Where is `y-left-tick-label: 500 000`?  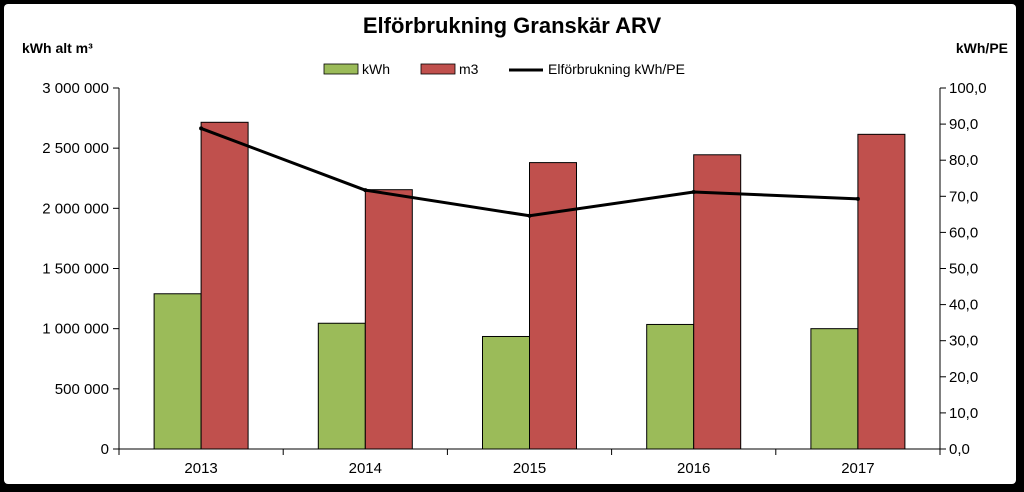 y-left-tick-label: 500 000 is located at coordinates (82, 389).